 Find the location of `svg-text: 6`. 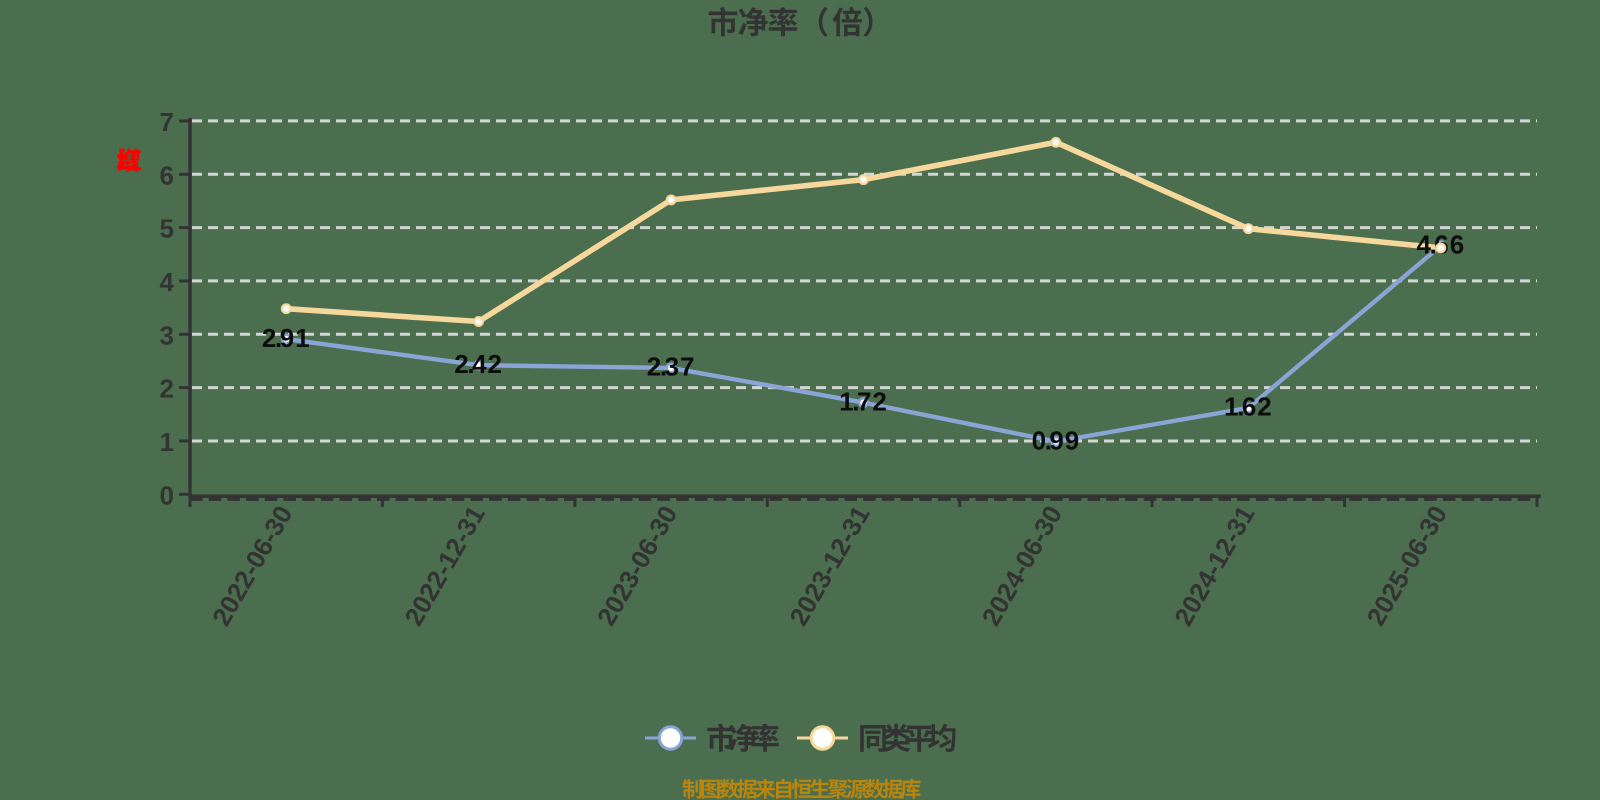

svg-text: 6 is located at coordinates (167, 175).